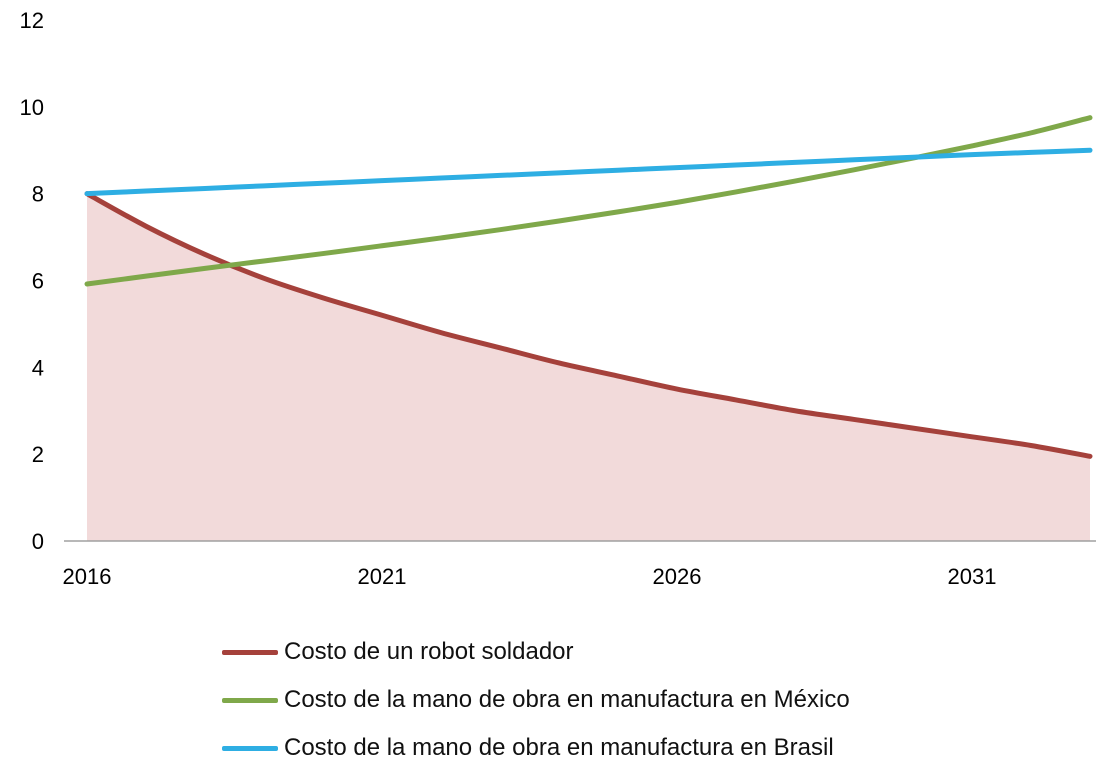 The height and width of the screenshot is (772, 1104). Describe the element at coordinates (429, 651) in the screenshot. I see `legend-label-robot: Costo de un robot soldador` at that location.